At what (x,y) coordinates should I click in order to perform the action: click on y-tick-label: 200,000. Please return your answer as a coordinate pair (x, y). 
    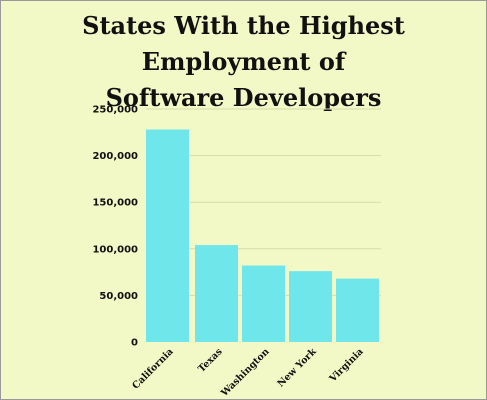
    Looking at the image, I should click on (115, 156).